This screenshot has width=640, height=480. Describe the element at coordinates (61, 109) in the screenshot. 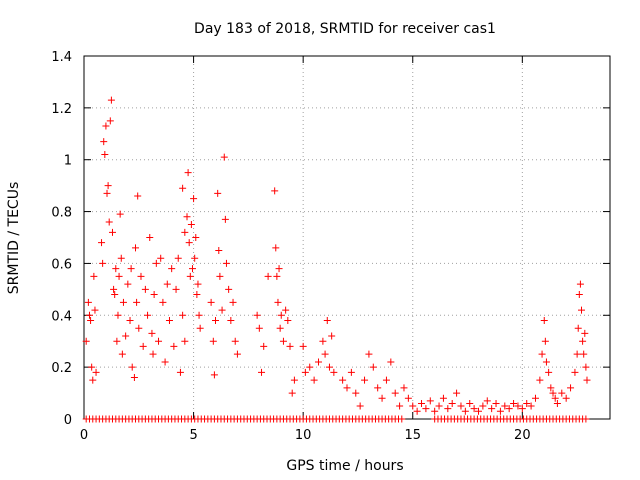

I see `y-tick-label: 1.2` at that location.